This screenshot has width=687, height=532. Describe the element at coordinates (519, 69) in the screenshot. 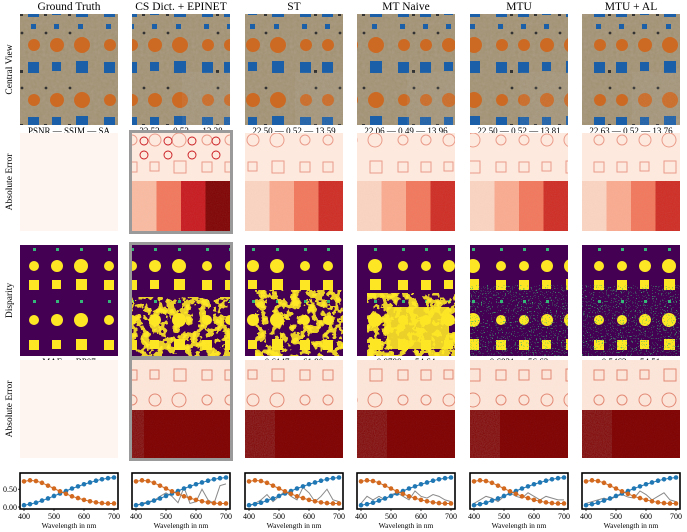

I see `central-view-image` at that location.